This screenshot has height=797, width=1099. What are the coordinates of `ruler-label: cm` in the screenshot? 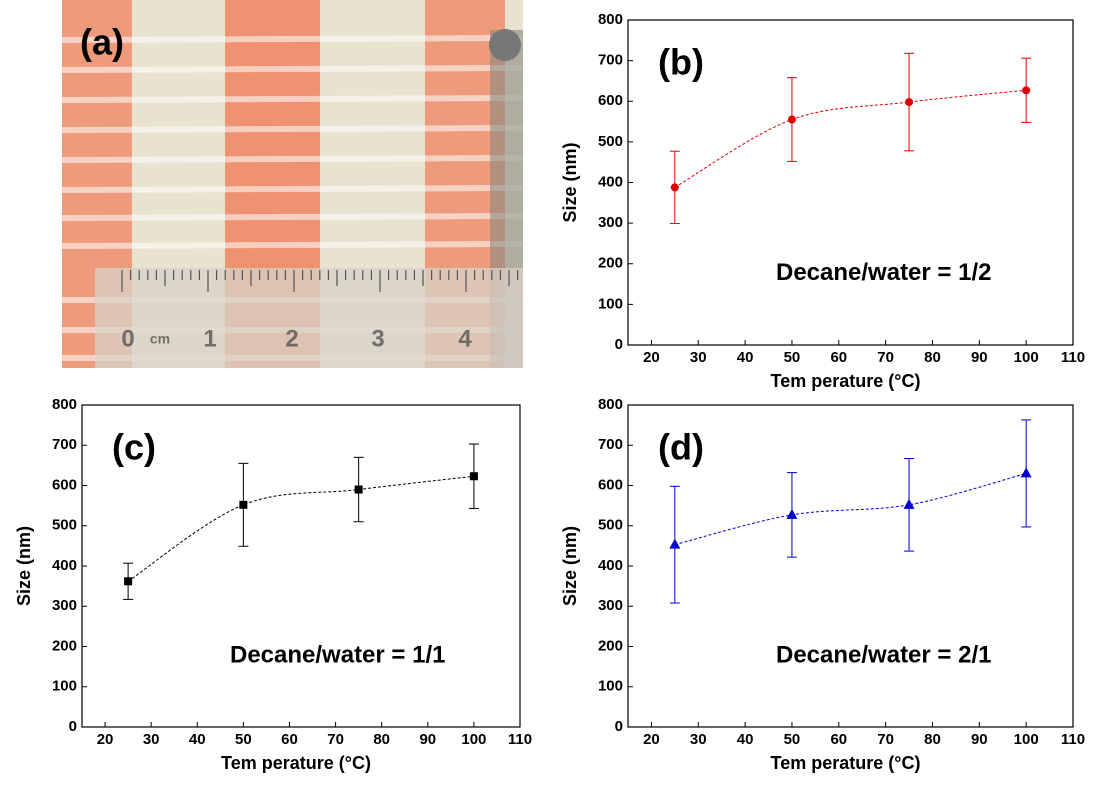 It's located at (160, 339).